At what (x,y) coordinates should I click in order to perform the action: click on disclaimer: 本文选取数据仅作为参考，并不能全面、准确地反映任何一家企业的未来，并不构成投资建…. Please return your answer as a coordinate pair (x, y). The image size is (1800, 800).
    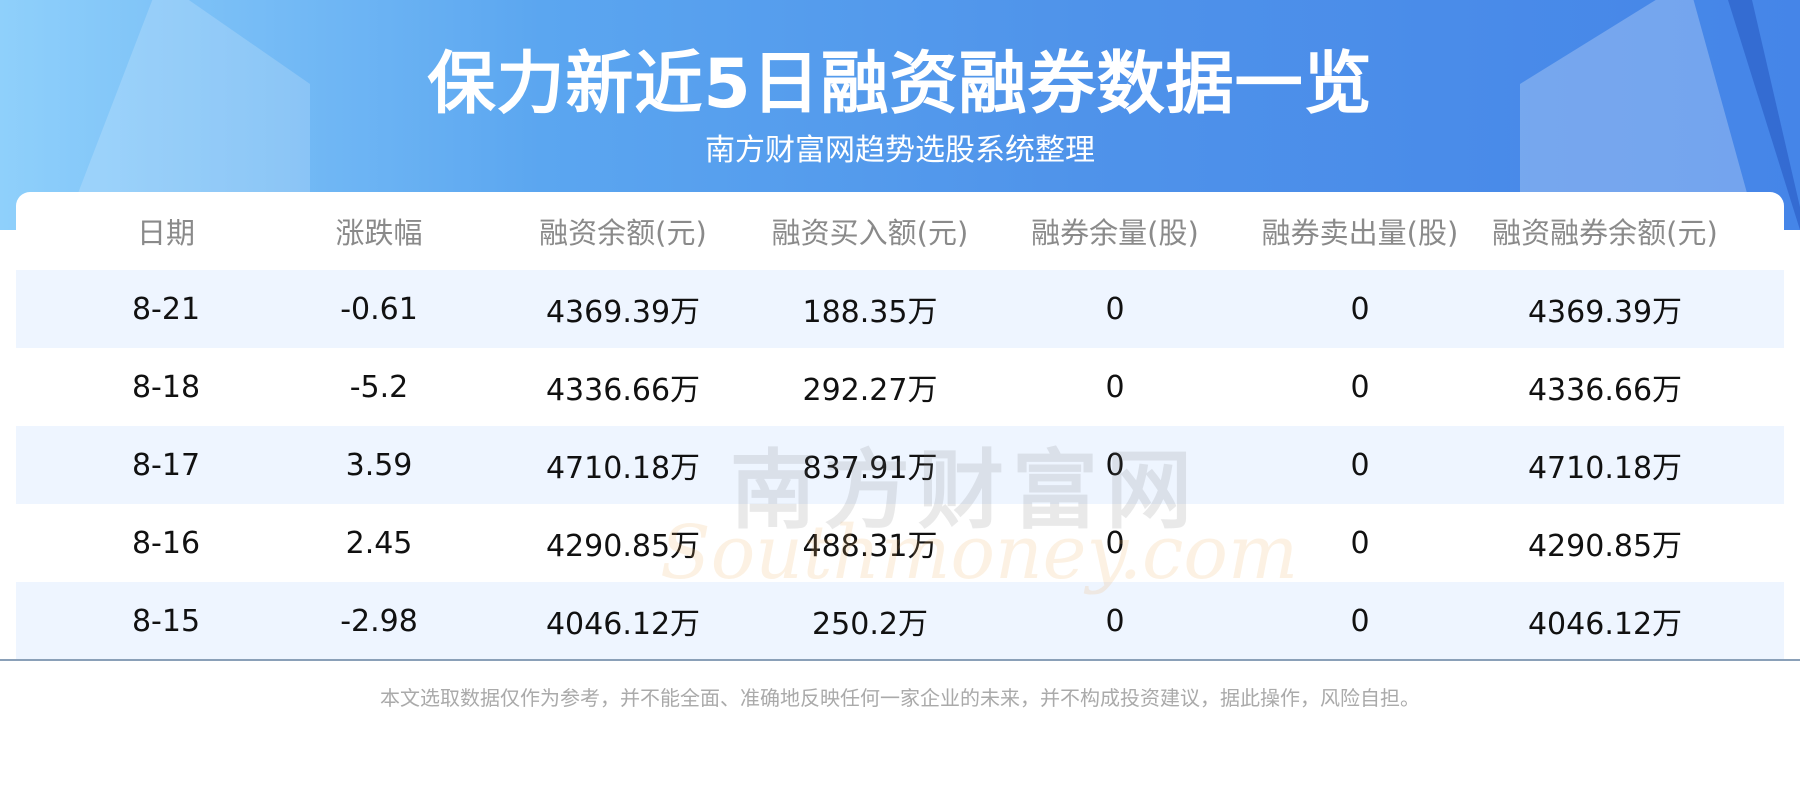
    Looking at the image, I should click on (900, 698).